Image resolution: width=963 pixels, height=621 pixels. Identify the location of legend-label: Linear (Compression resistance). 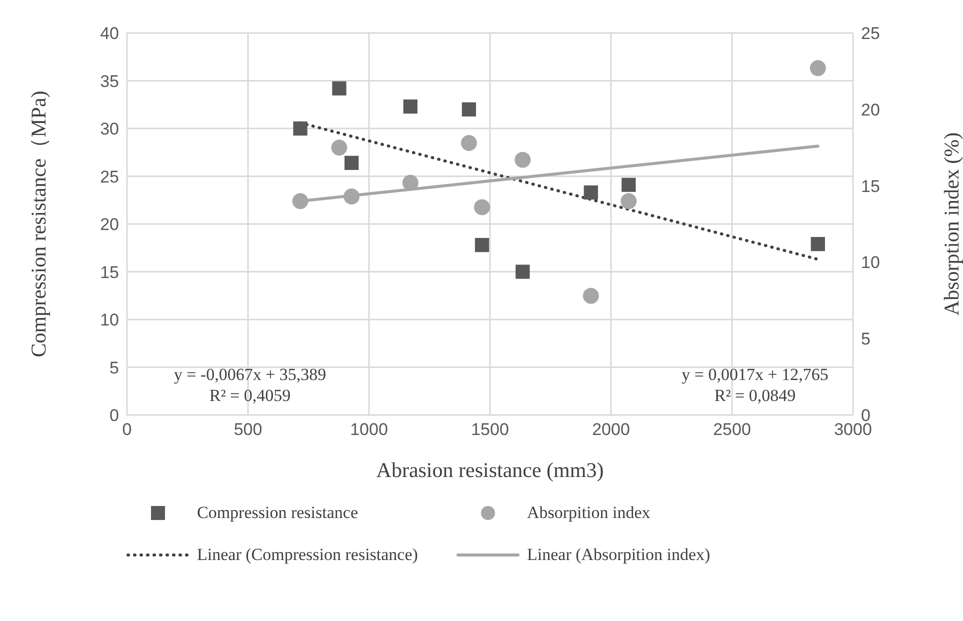
(307, 555).